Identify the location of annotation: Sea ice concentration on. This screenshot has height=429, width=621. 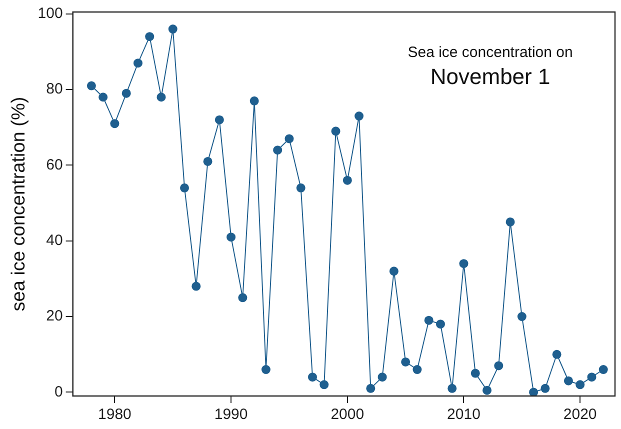
(490, 52).